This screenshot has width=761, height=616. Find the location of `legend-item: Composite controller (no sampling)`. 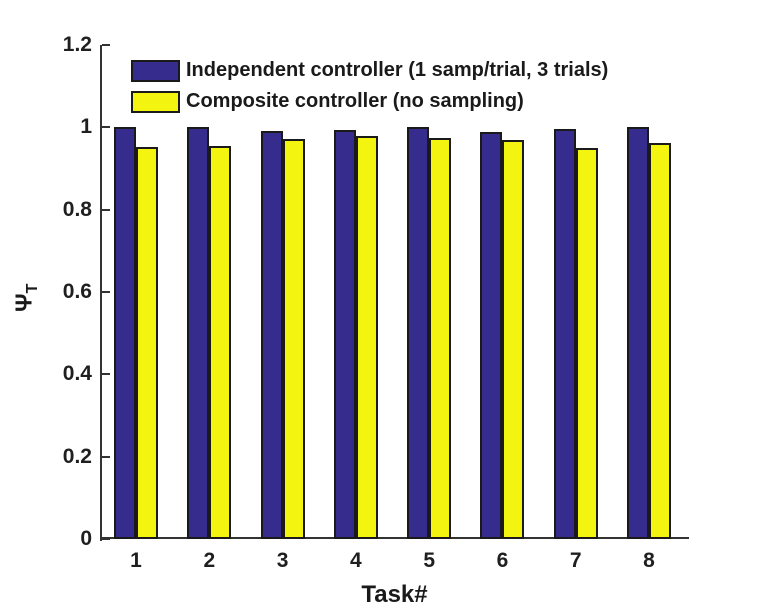

legend-item: Composite controller (no sampling) is located at coordinates (369, 101).